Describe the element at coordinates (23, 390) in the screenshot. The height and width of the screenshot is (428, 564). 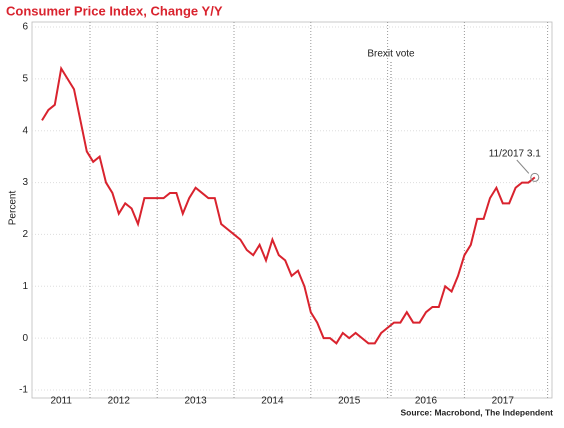
I see `y-tick-label: -1` at that location.